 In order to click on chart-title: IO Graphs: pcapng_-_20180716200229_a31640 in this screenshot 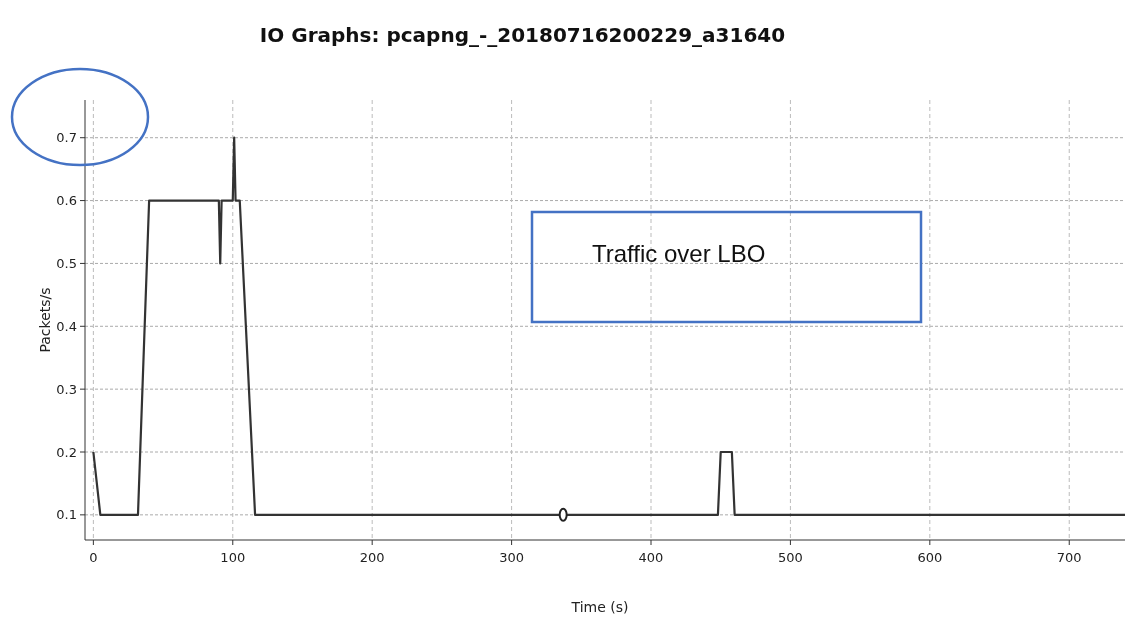, I will do `click(522, 35)`.